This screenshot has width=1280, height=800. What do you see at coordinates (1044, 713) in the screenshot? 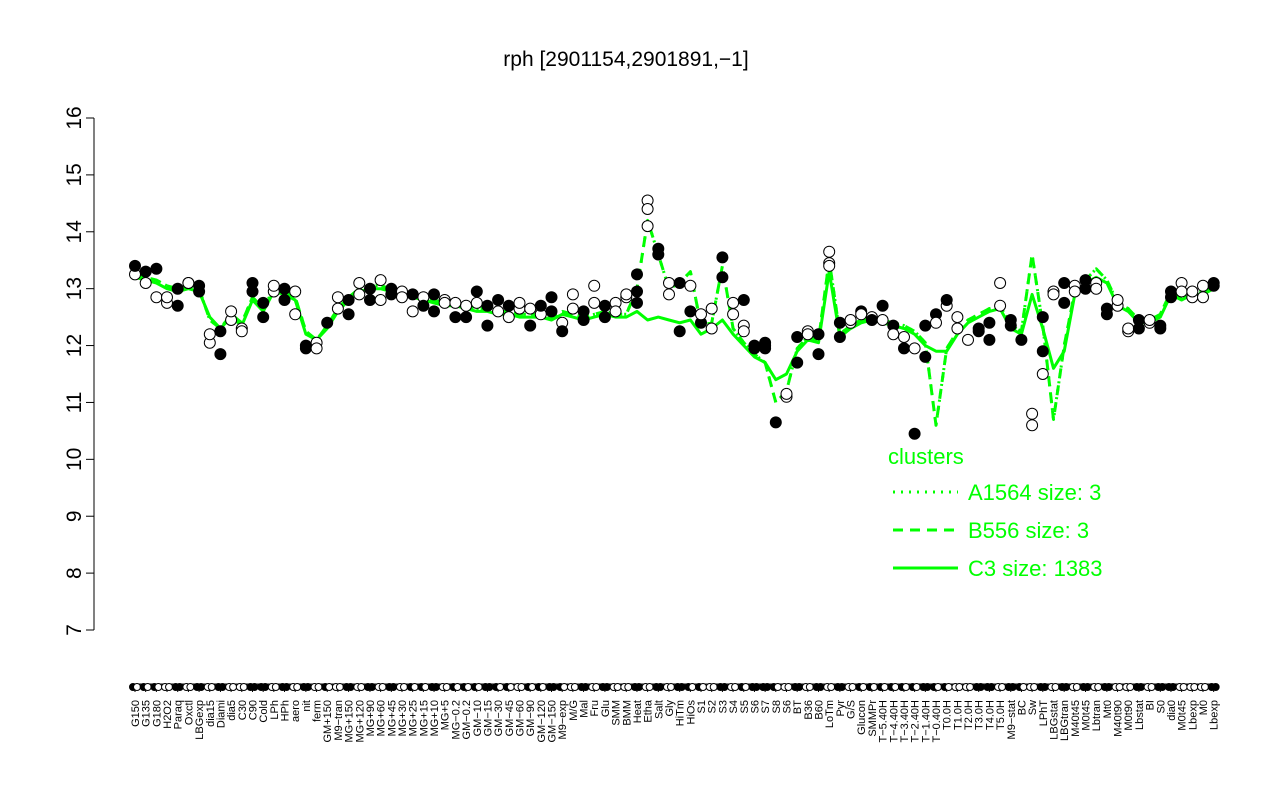
I see `x-tick-label: LPhT` at bounding box center [1044, 713].